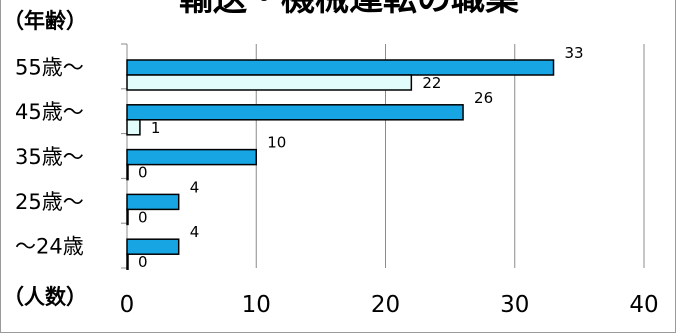  Describe the element at coordinates (124, 156) in the screenshot. I see `axes` at that location.